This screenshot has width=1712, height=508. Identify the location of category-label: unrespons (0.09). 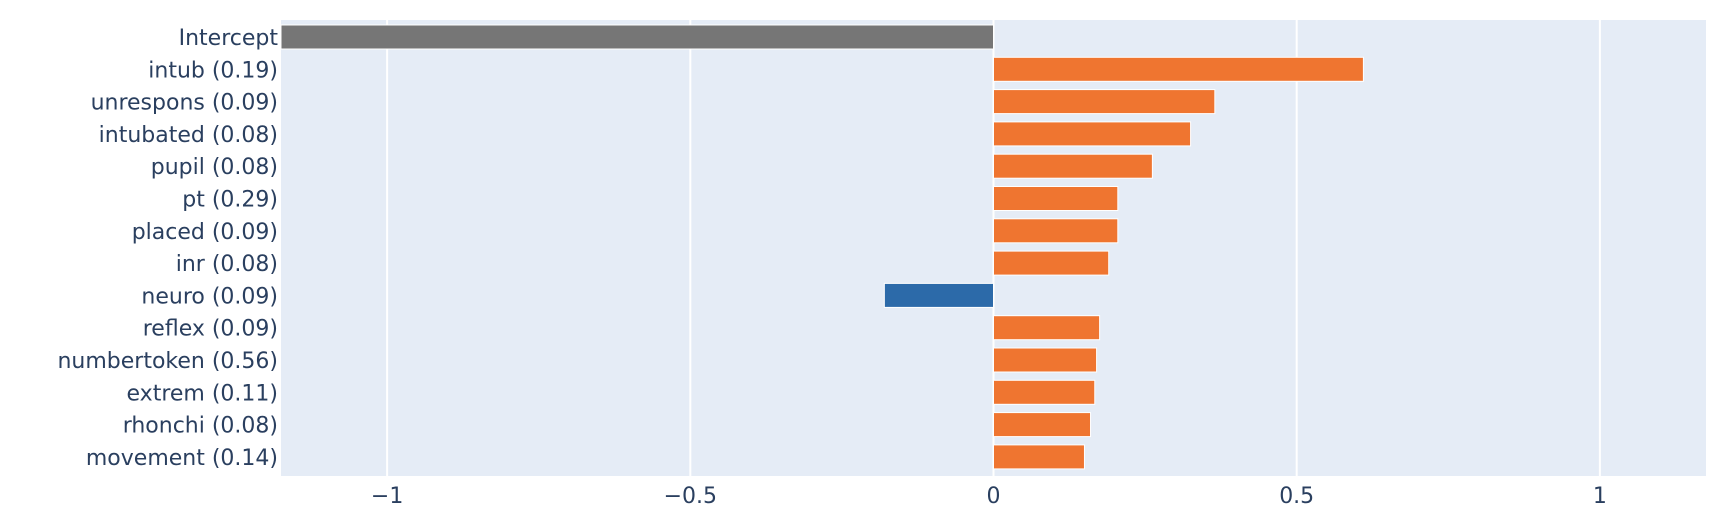
(184, 103).